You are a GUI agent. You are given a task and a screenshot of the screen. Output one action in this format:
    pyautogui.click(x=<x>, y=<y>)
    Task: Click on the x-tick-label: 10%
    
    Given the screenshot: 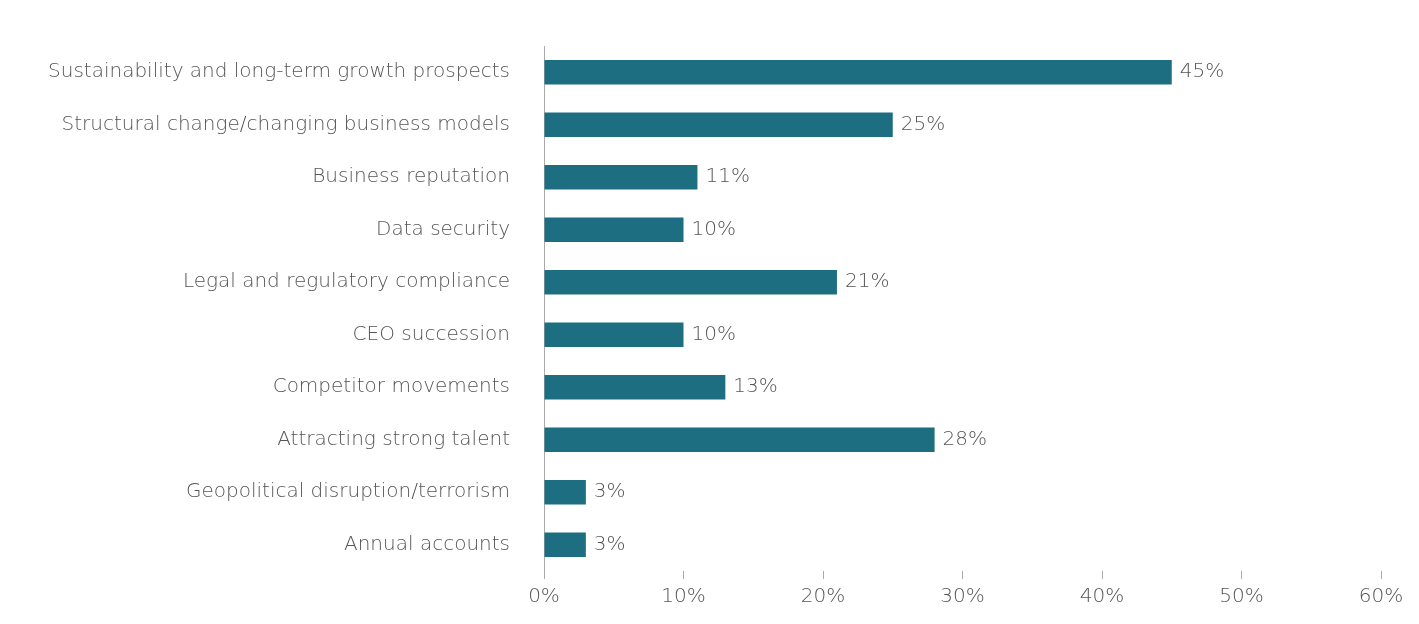 What is the action you would take?
    pyautogui.click(x=683, y=595)
    